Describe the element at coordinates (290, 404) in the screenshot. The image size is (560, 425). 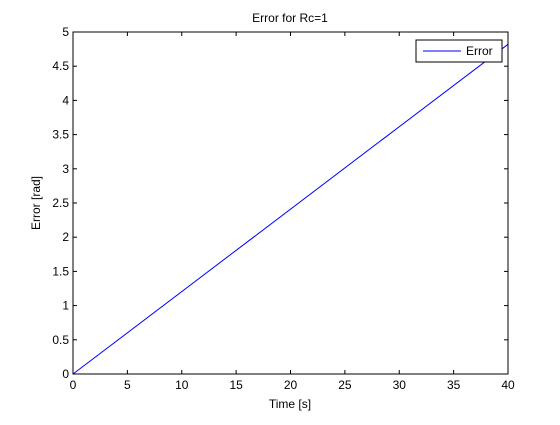
I see `x-axis-label: Time [s]` at that location.